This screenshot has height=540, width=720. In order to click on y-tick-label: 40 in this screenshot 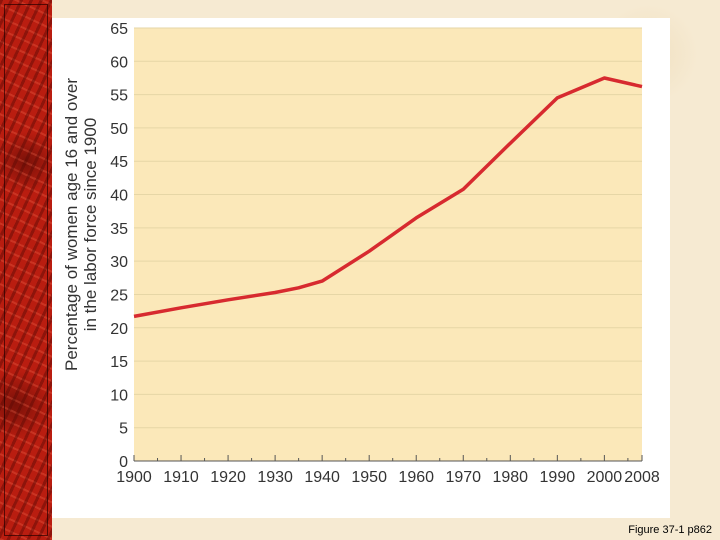, I will do `click(119, 196)`.